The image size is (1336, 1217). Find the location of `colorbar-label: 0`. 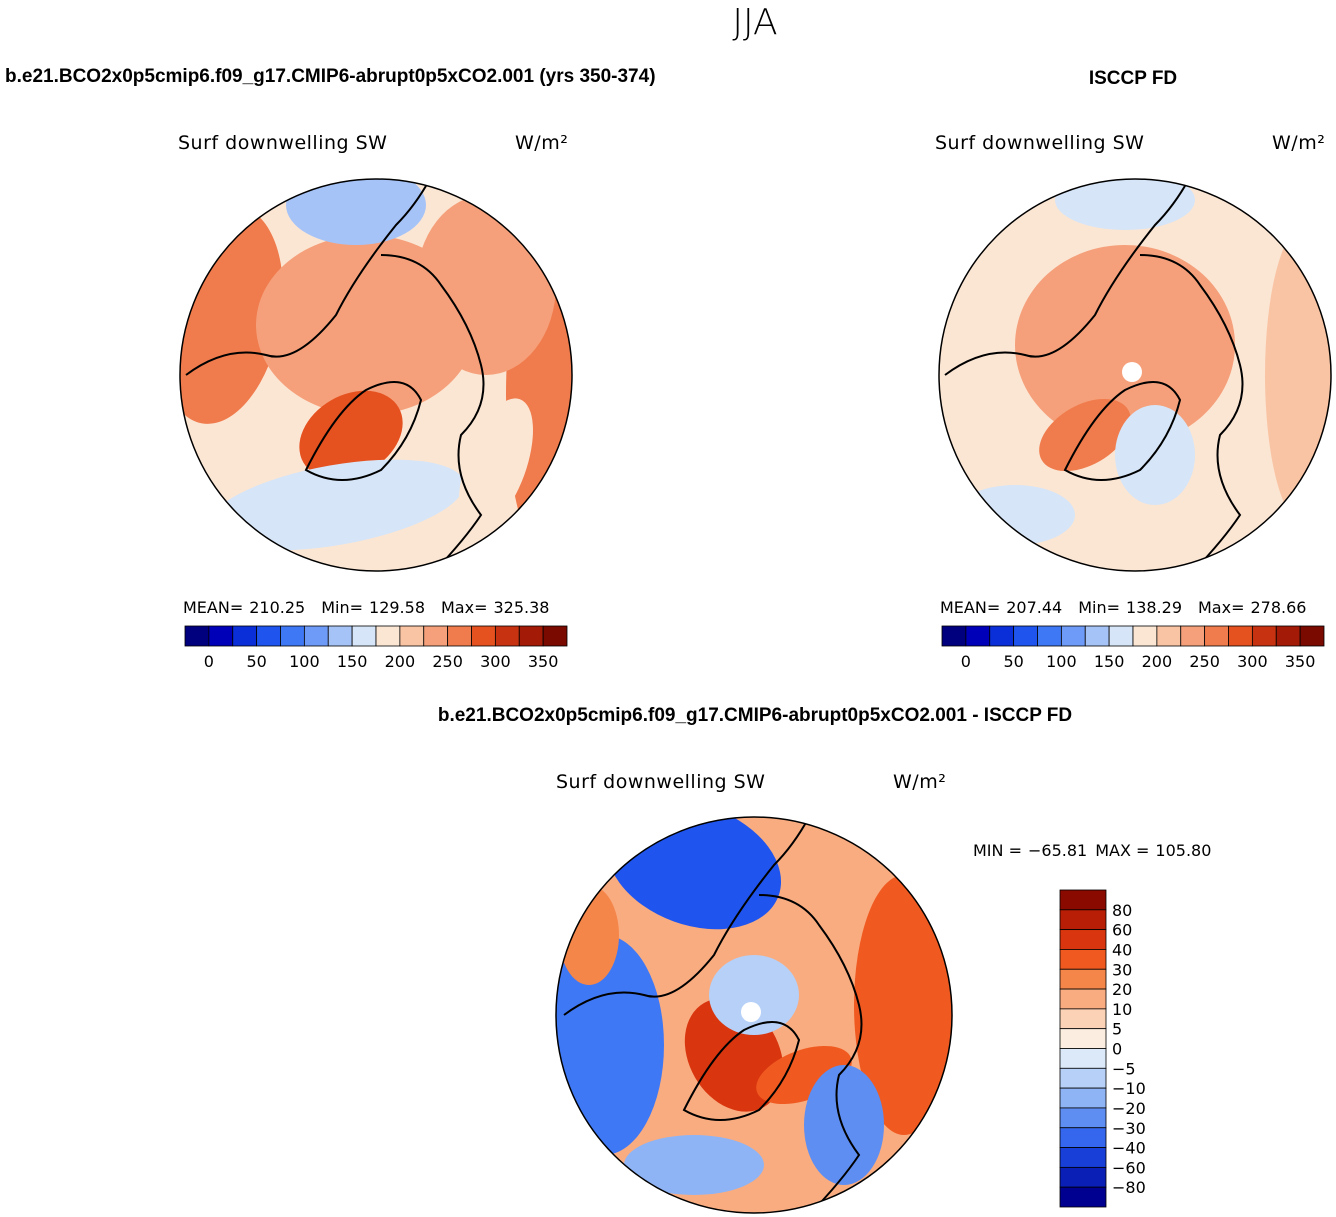

colorbar-label: 0 is located at coordinates (1117, 1049).